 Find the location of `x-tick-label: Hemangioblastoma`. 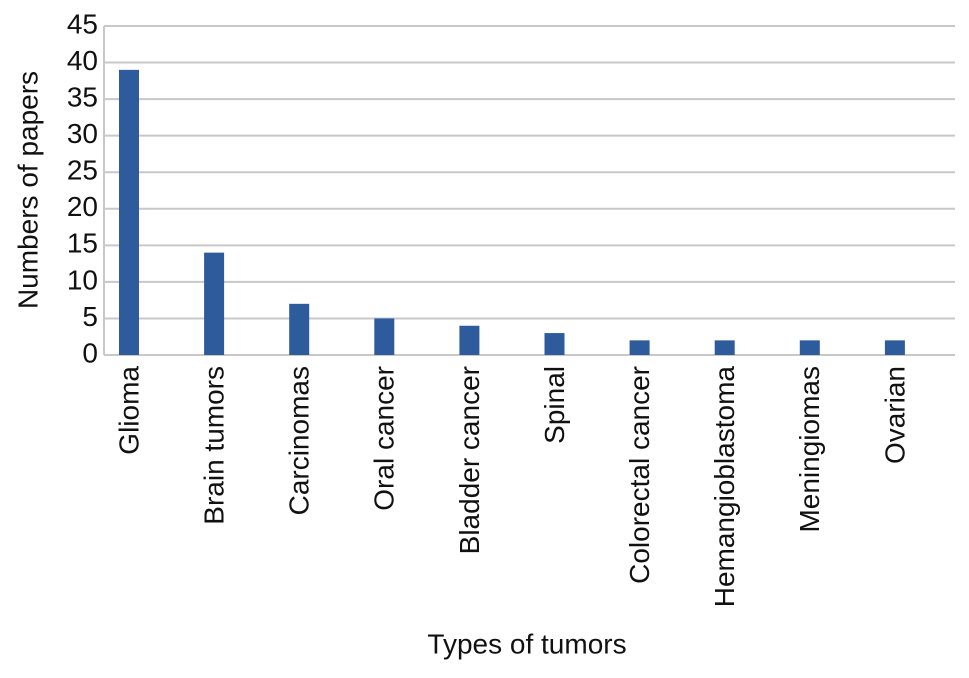

x-tick-label: Hemangioblastoma is located at coordinates (724, 487).